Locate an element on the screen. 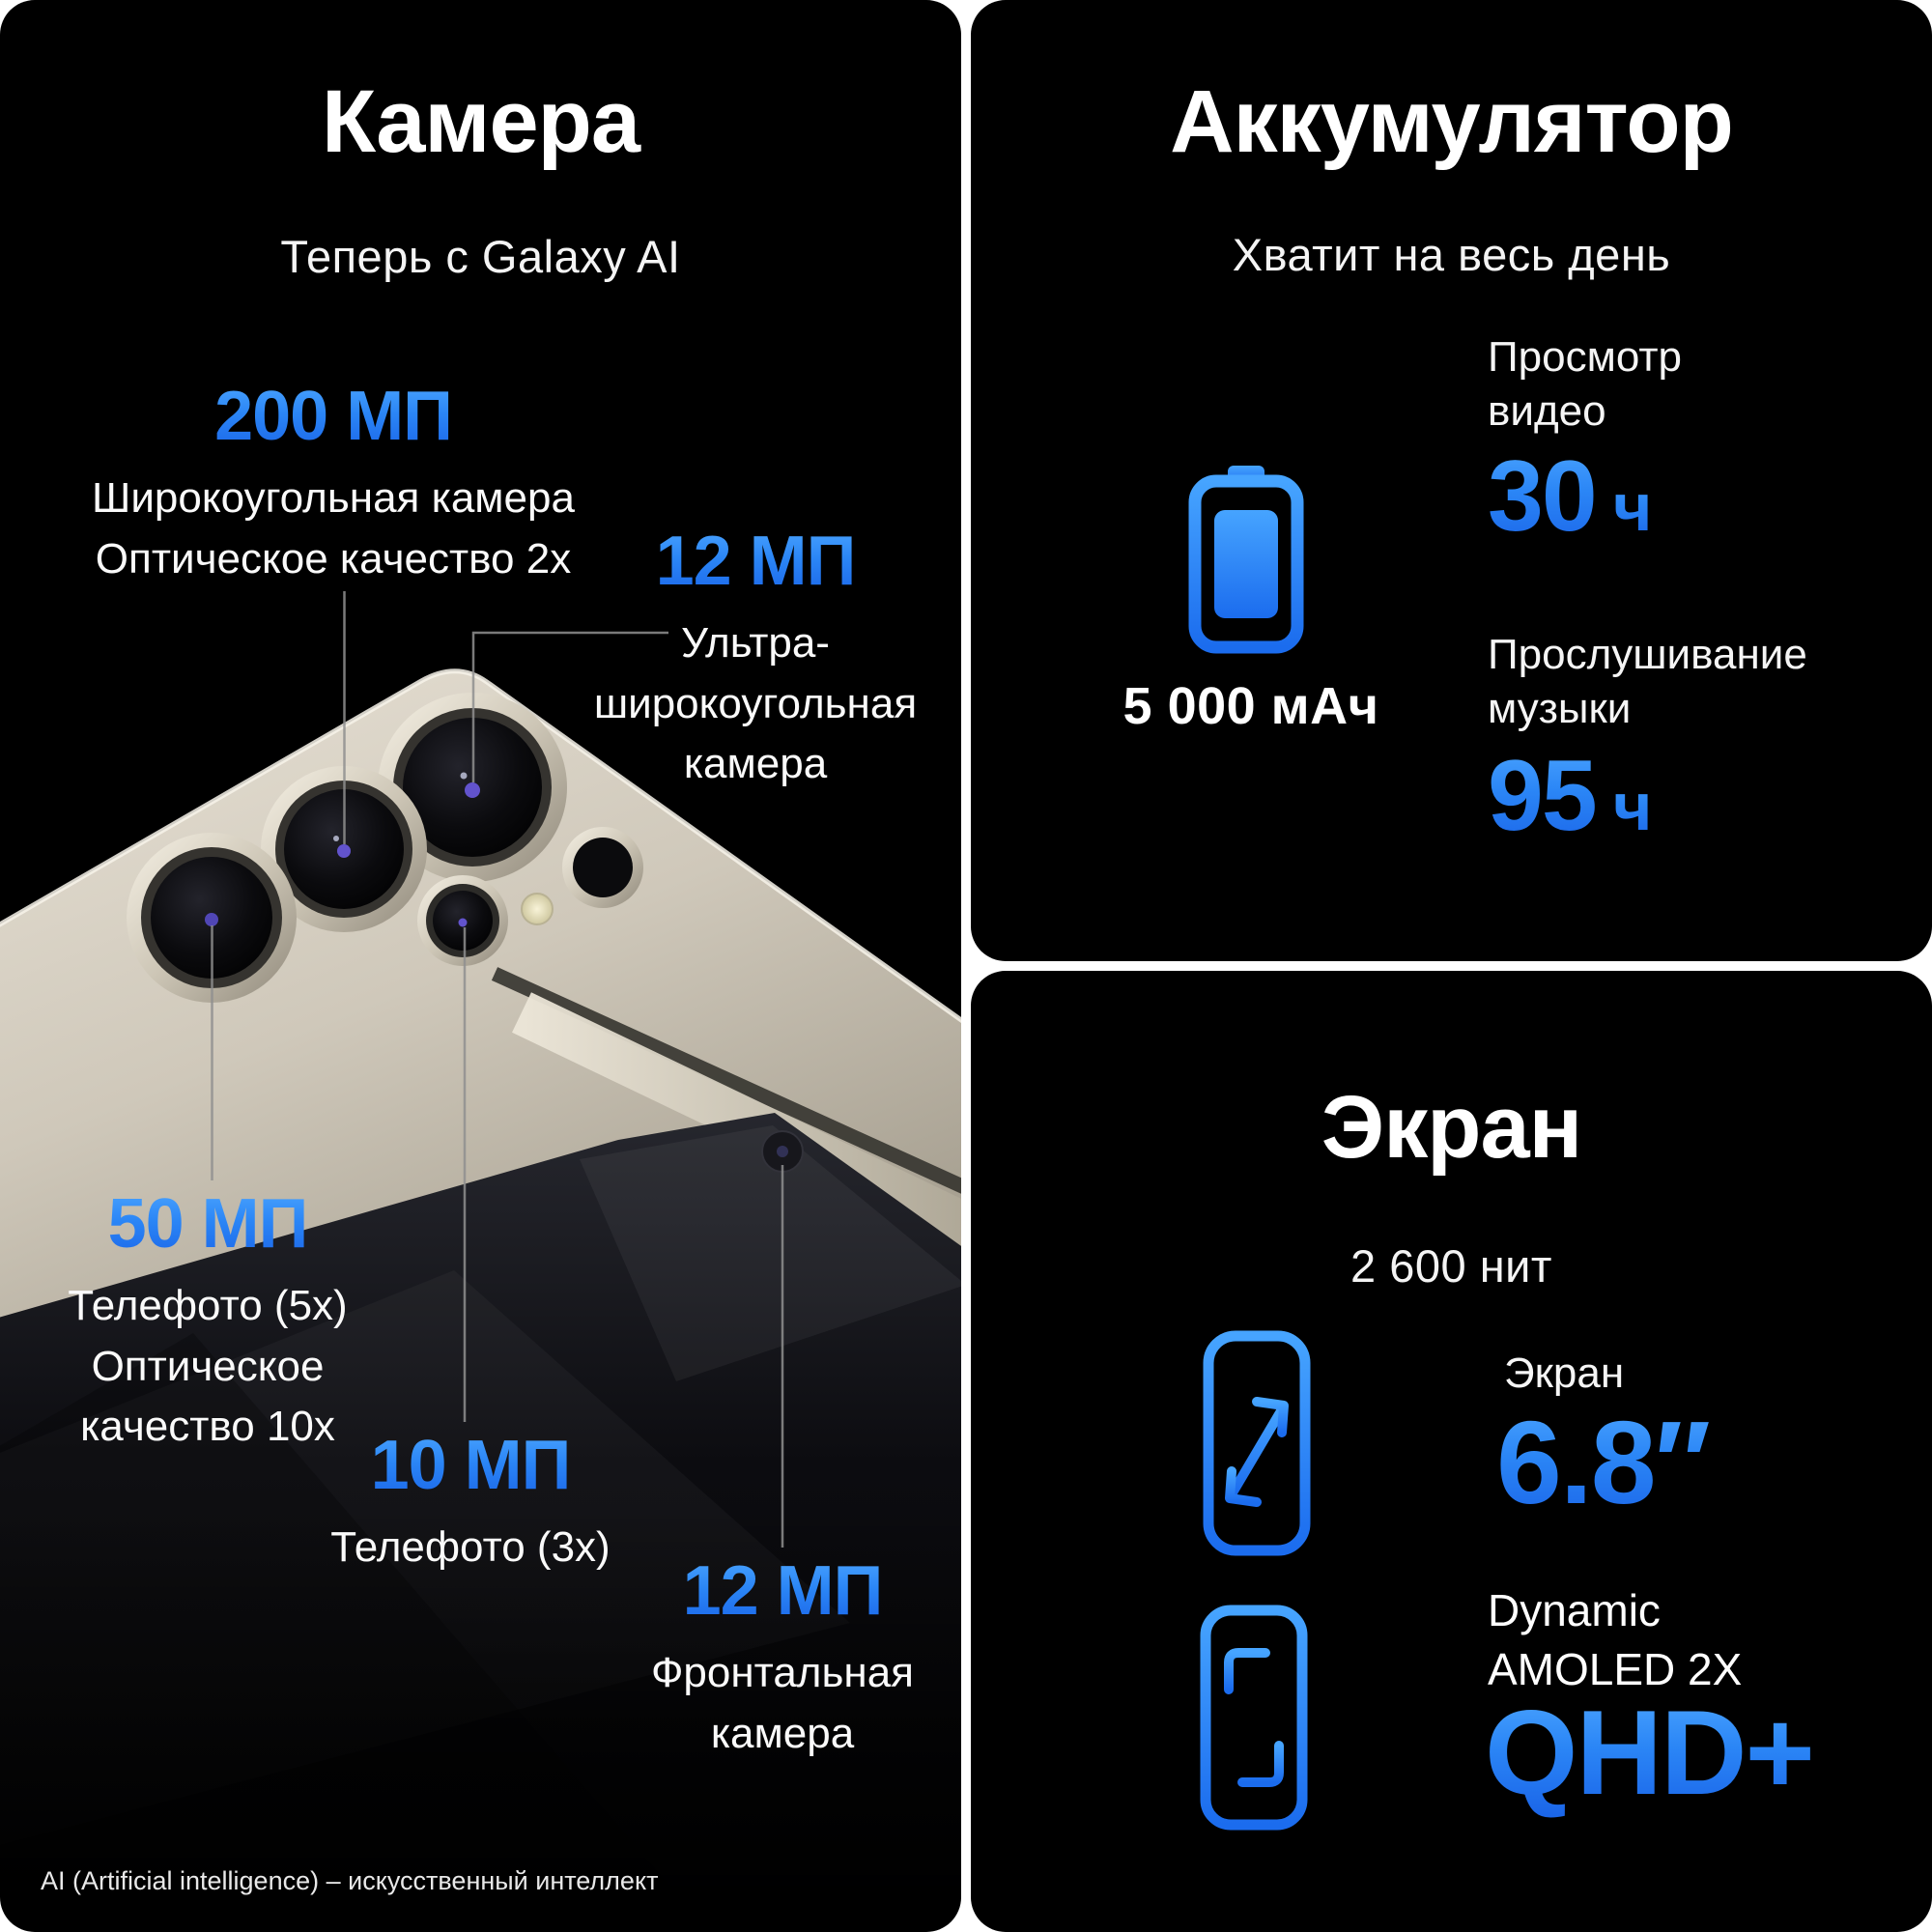 The height and width of the screenshot is (1932, 1932). spec-wide-value: 200 МП is located at coordinates (333, 416).